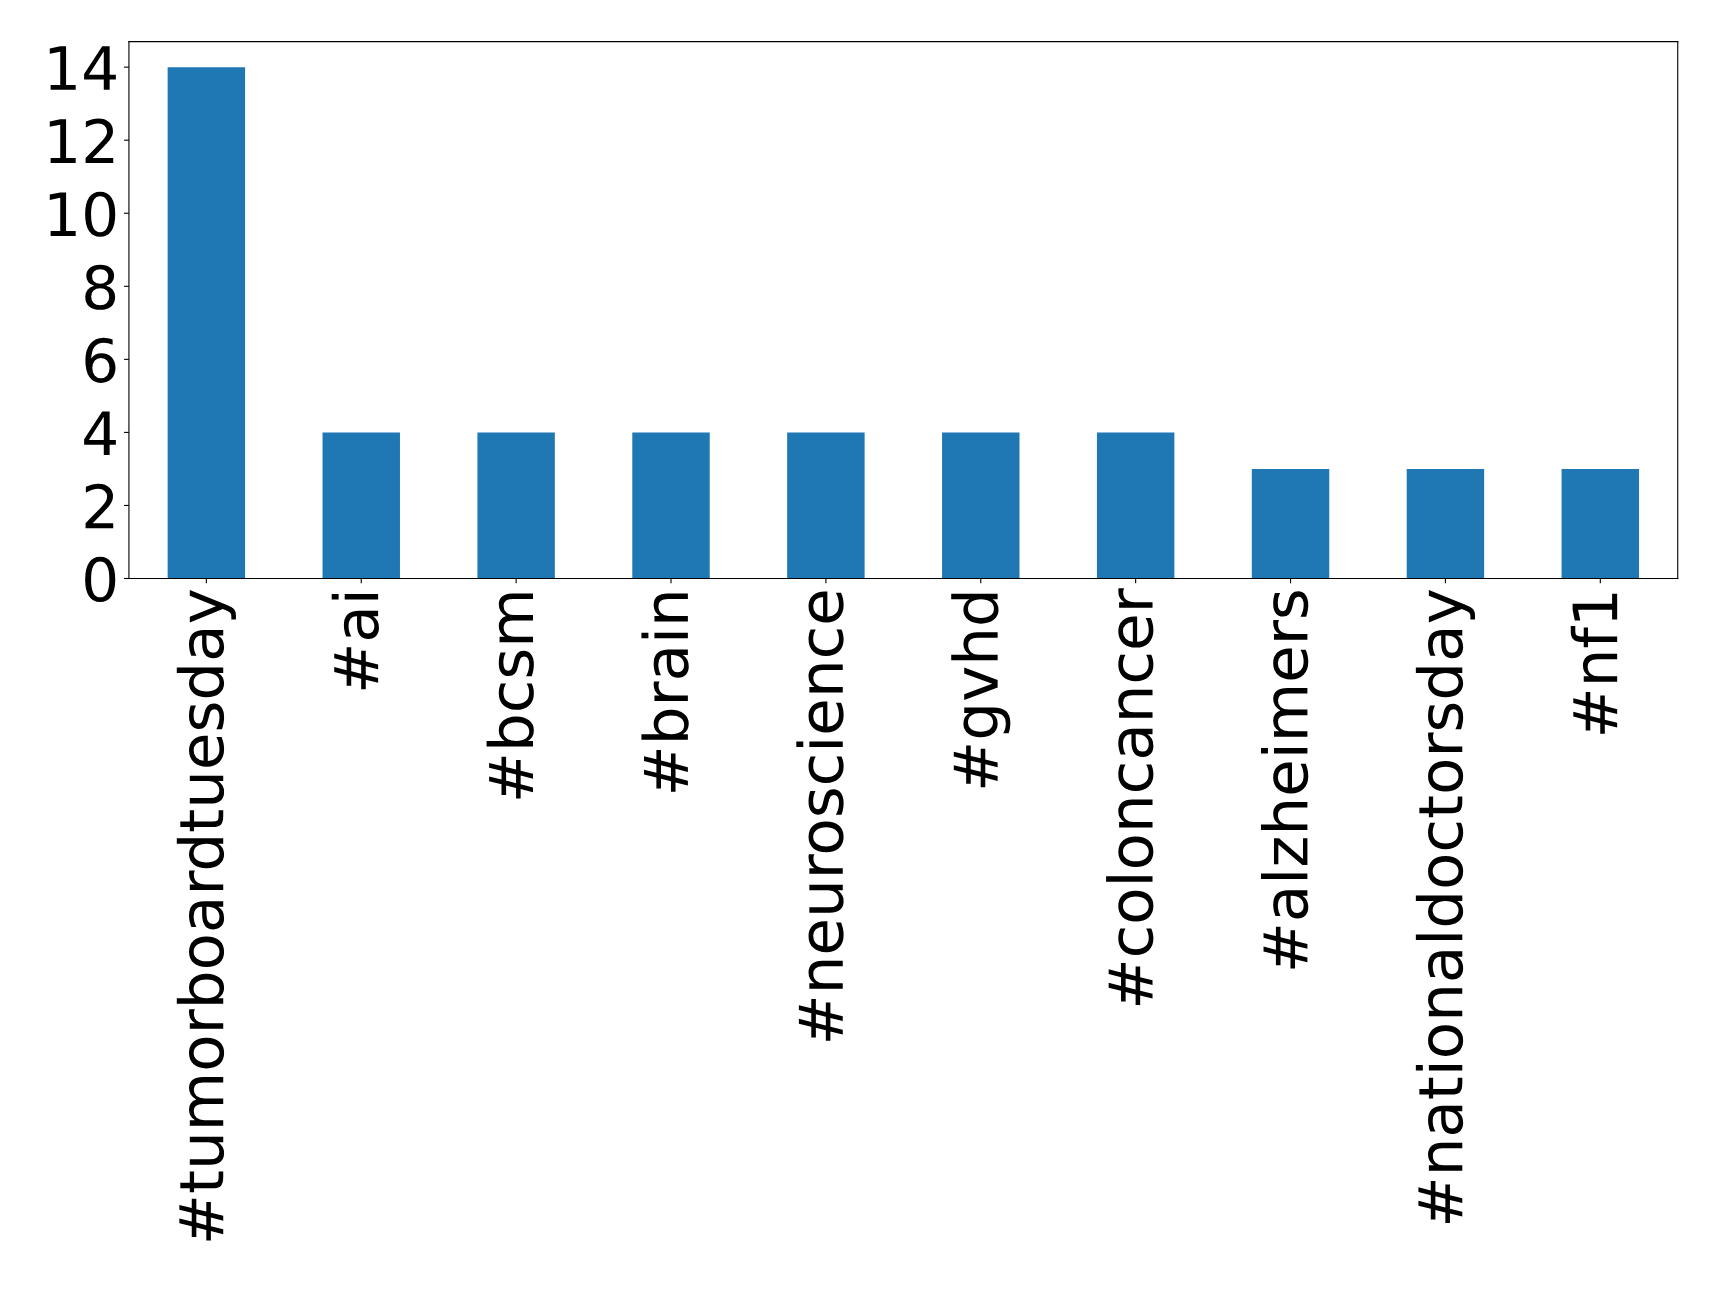  I want to click on y-tick-label: 12, so click(81, 140).